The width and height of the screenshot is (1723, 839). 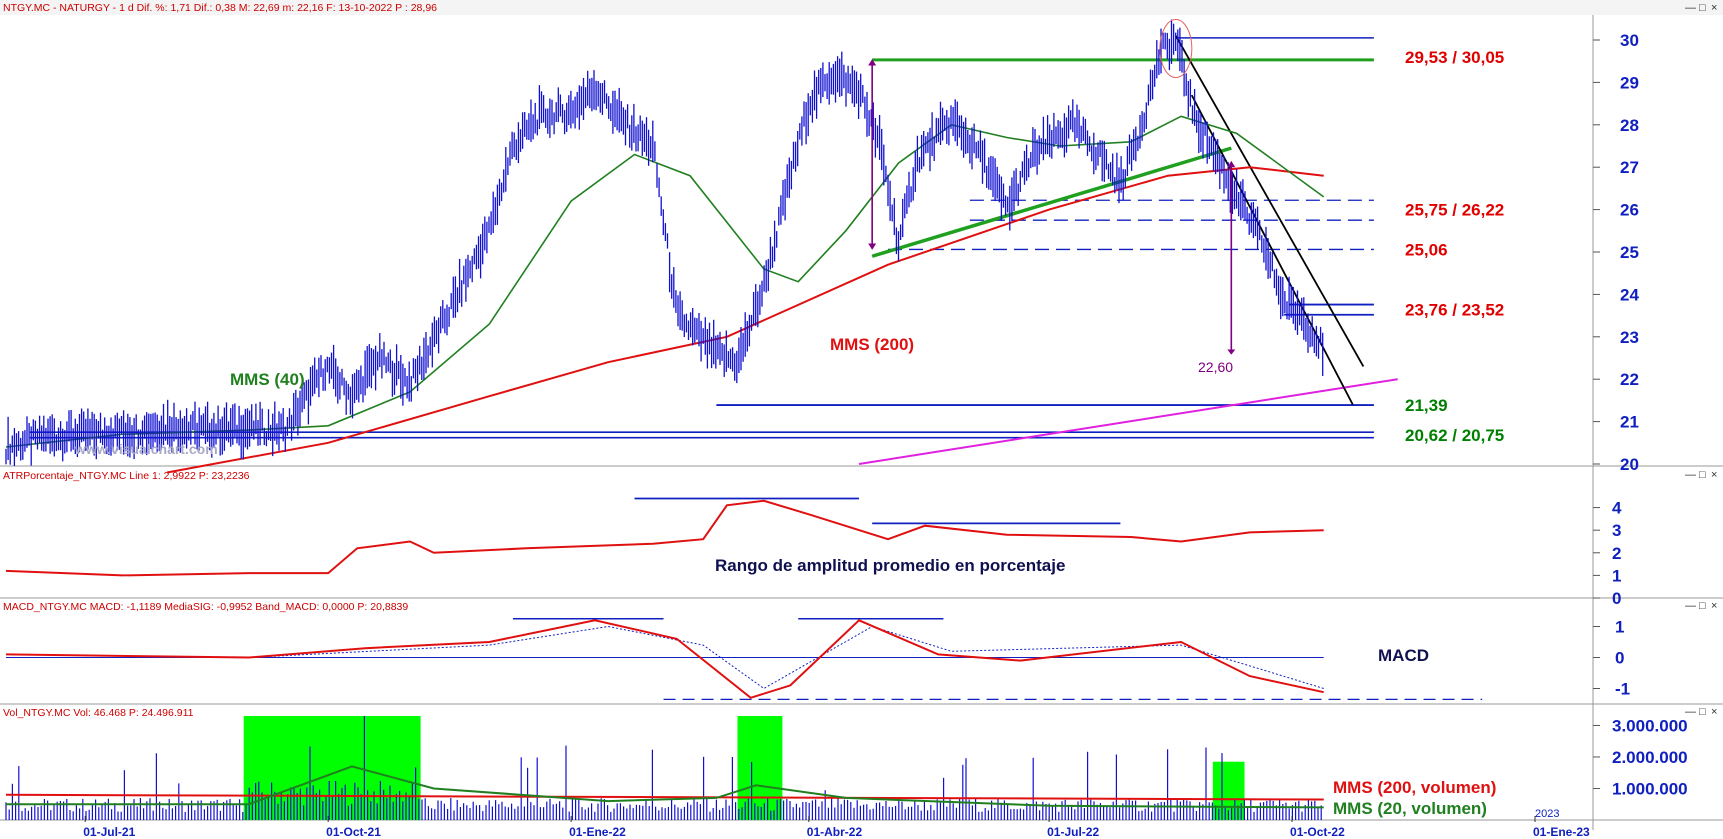 What do you see at coordinates (353, 832) in the screenshot?
I see `x-tick-label: 01-Oct-21` at bounding box center [353, 832].